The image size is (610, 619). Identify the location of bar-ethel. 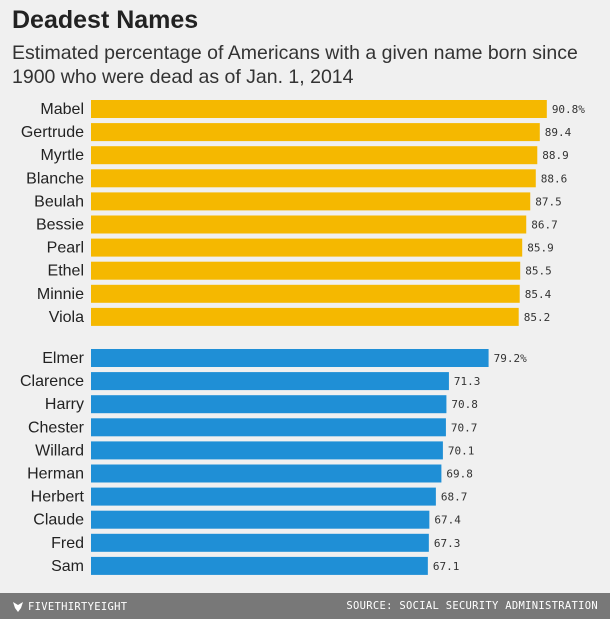
(306, 270).